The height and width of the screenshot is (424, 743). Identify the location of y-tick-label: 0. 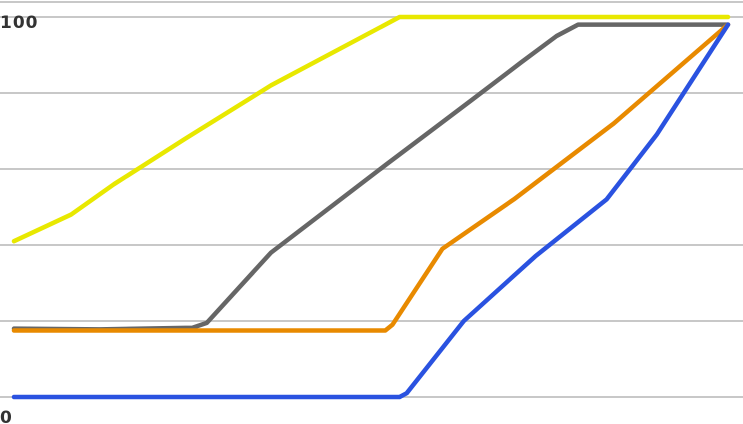
(6, 416).